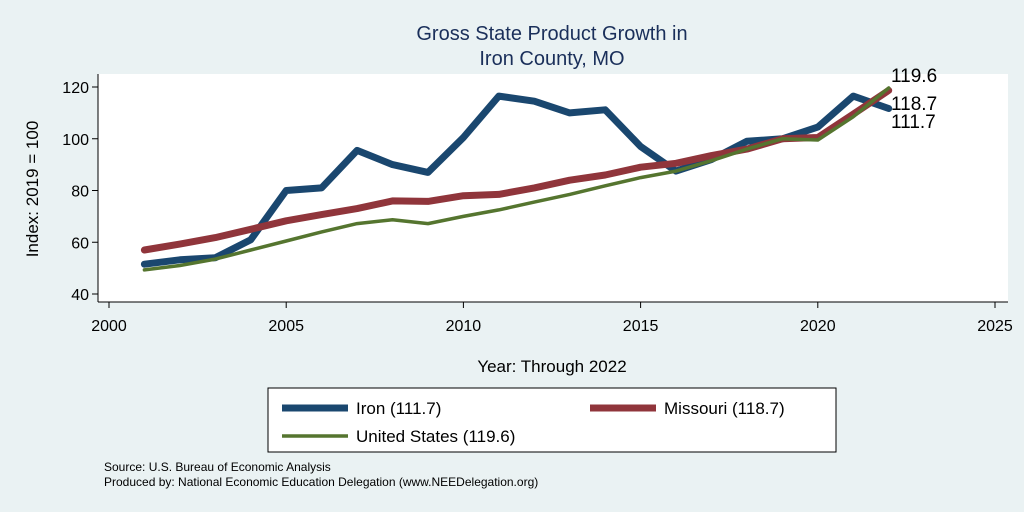 The height and width of the screenshot is (512, 1024). I want to click on y-ticks: 40 60 80 100 120, so click(80, 192).